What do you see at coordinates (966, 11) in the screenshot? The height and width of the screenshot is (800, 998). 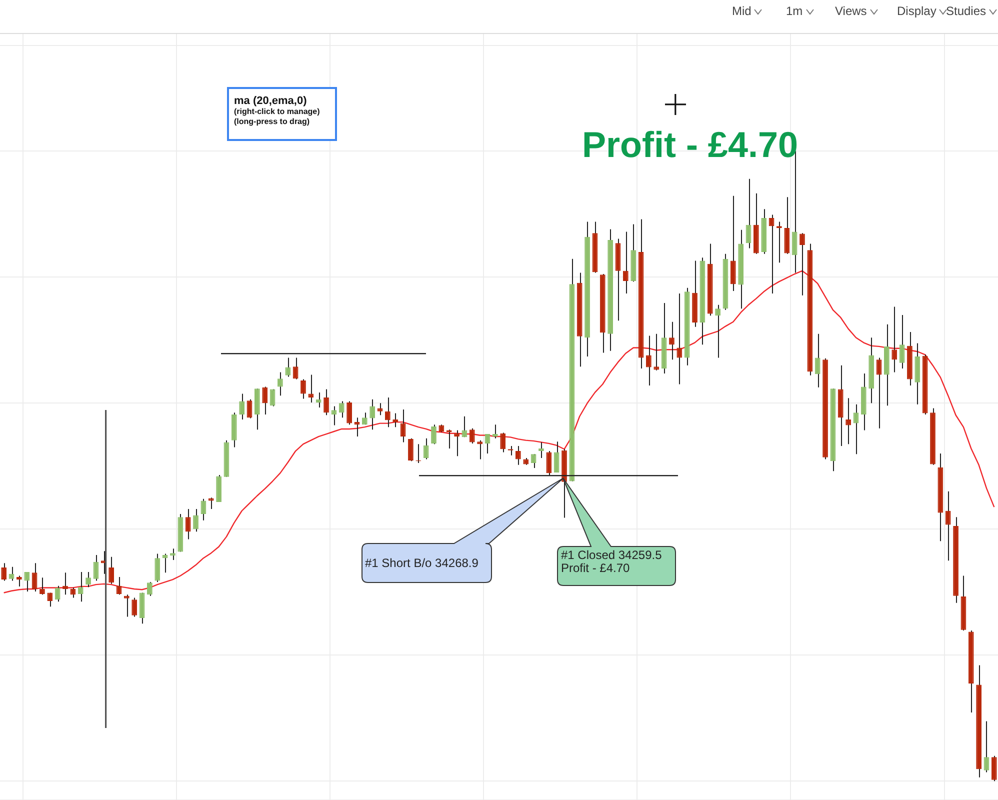 I see `text: Studies` at bounding box center [966, 11].